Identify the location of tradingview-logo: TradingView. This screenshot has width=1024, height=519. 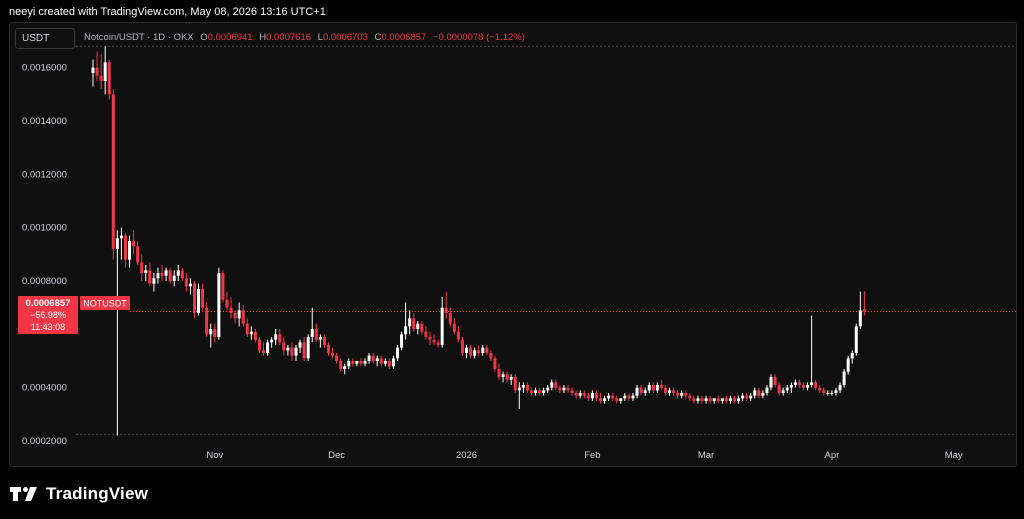
(79, 494).